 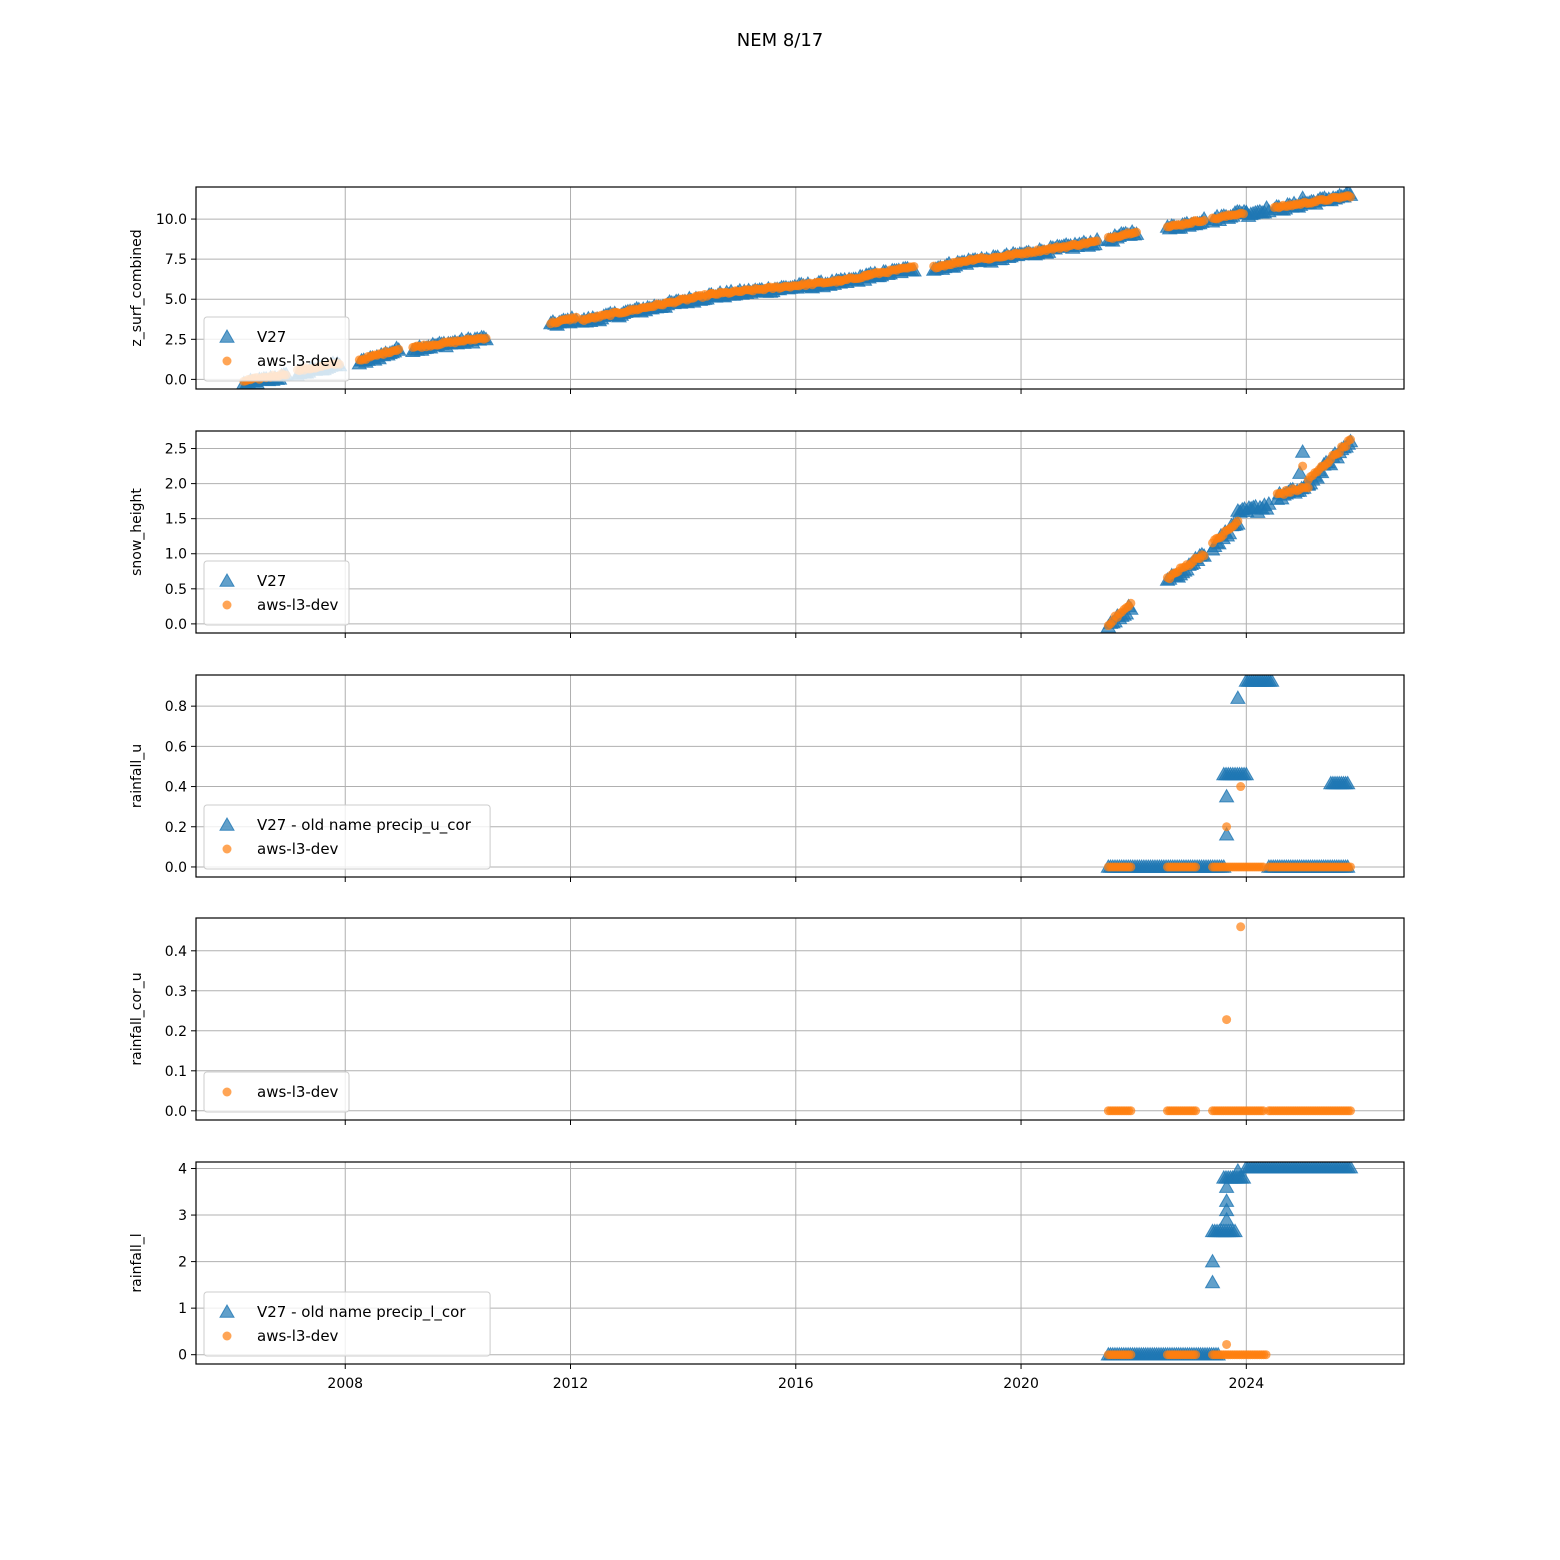 I want to click on y-tick-label: 1, so click(x=182, y=1309).